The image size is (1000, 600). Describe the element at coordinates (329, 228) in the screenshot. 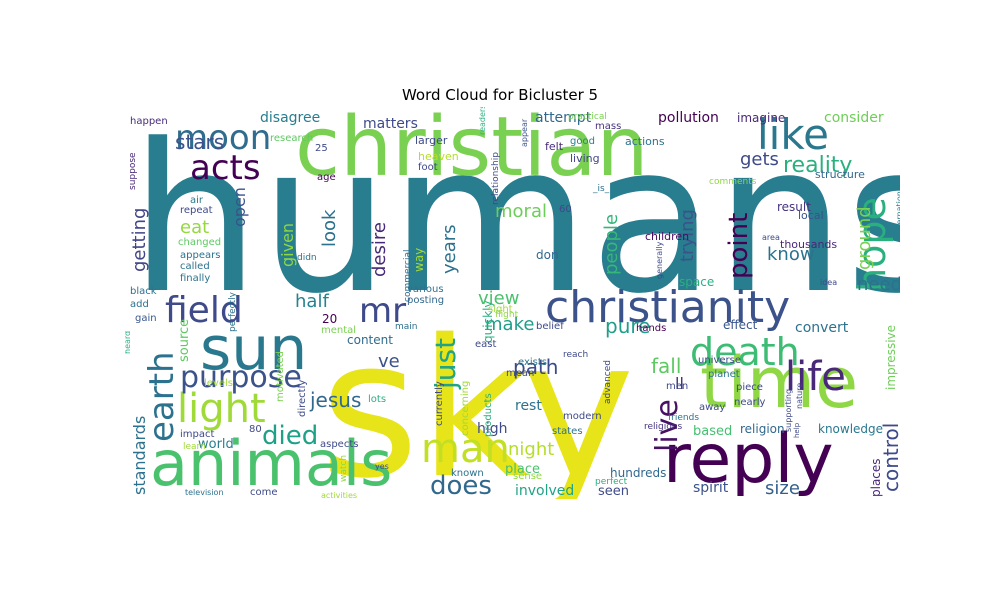

I see `word-look: look` at that location.